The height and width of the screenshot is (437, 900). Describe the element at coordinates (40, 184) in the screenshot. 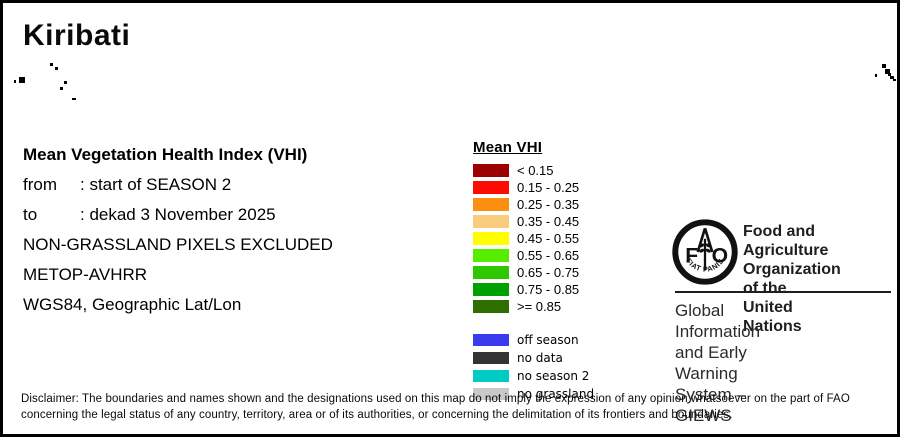

I see `metadata-label: from` at that location.